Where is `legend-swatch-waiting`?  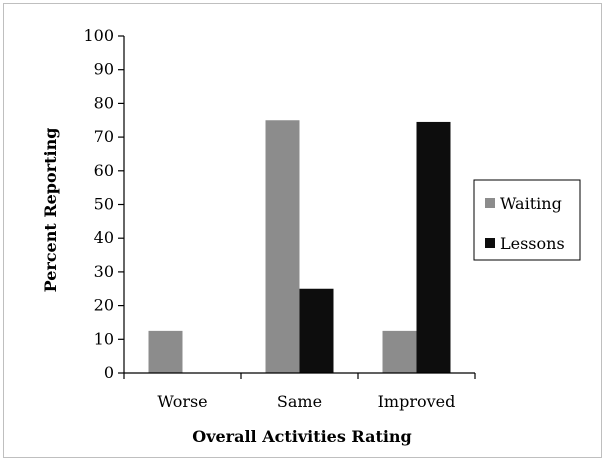
legend-swatch-waiting is located at coordinates (490, 203).